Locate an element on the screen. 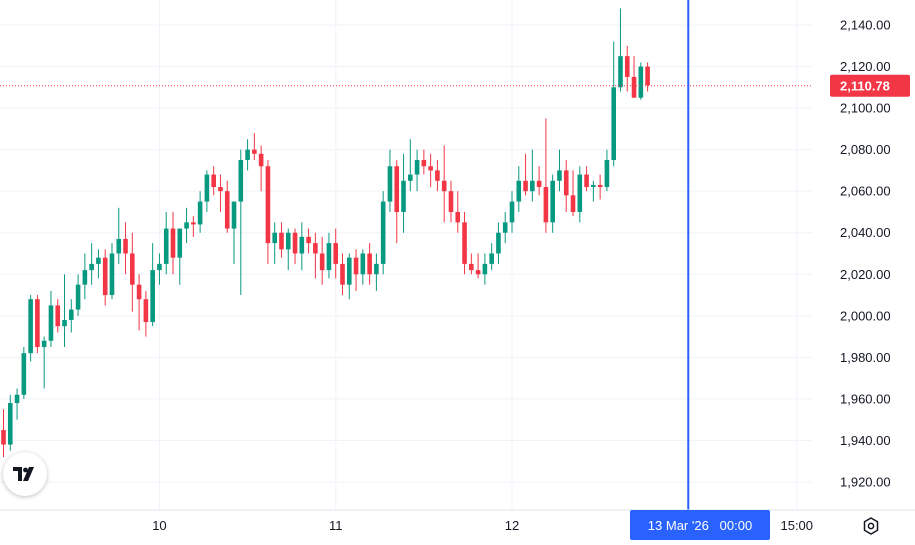 This screenshot has height=545, width=915. tradingview-logo-icon is located at coordinates (25, 474).